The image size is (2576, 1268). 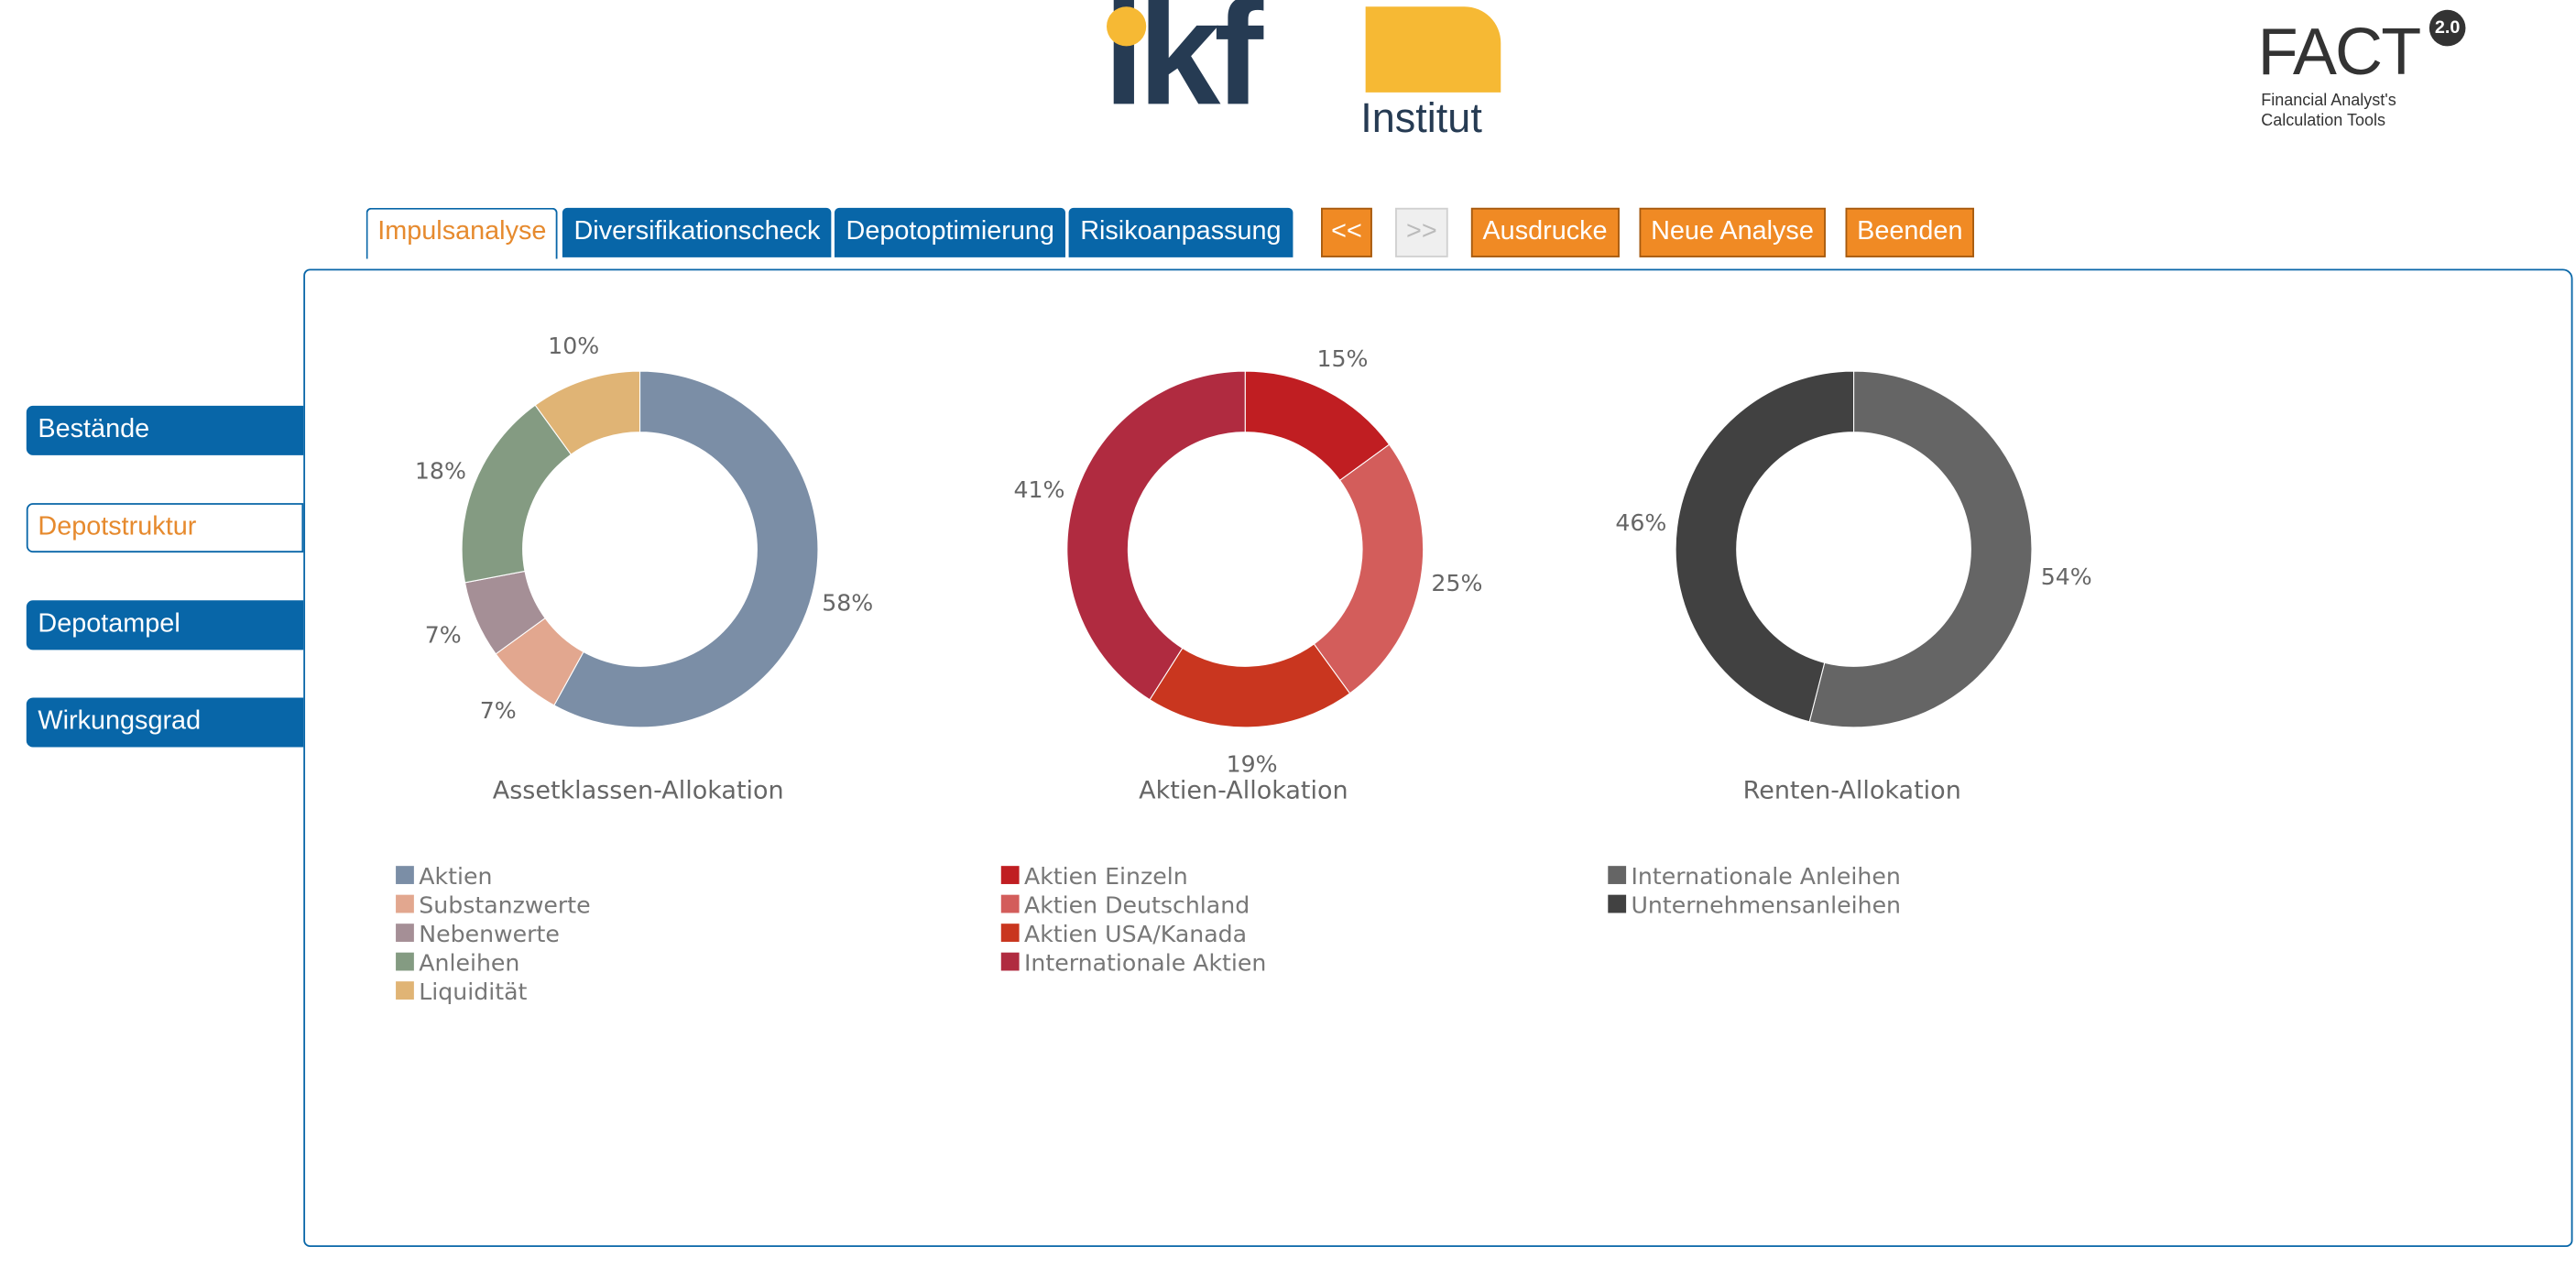 I want to click on legend-swatch-aktien-usa-kanada, so click(x=1010, y=933).